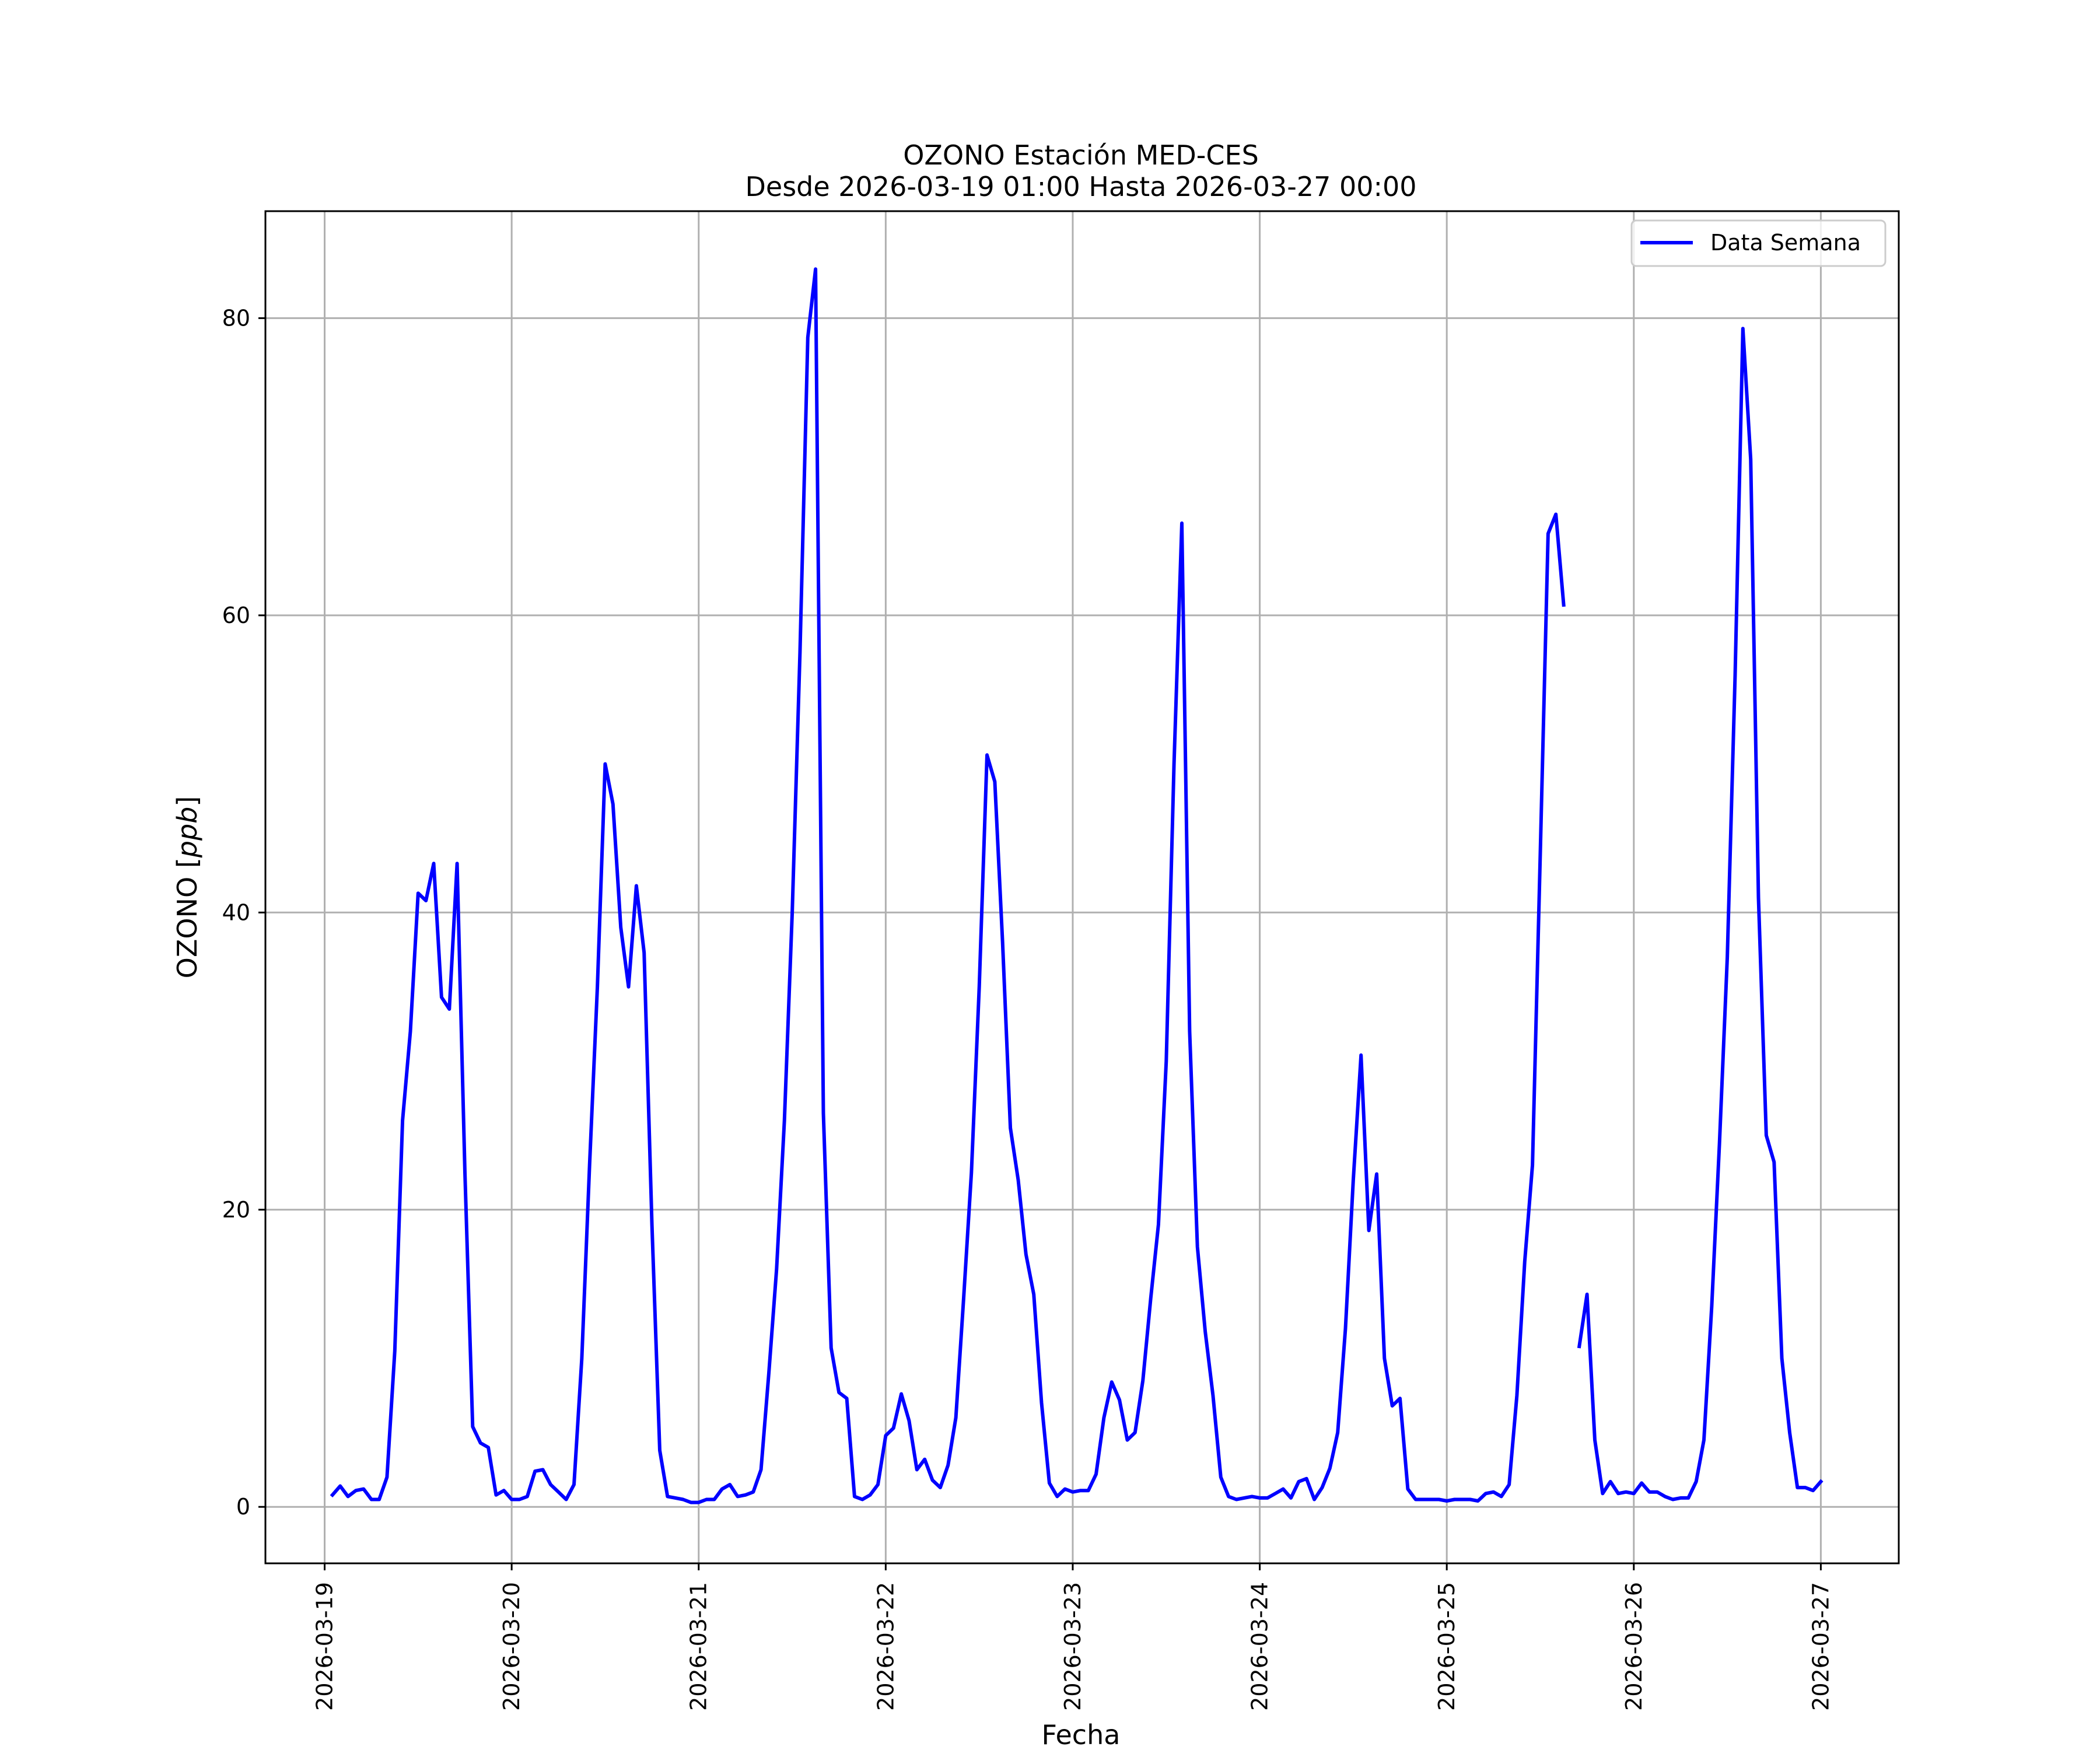  What do you see at coordinates (243, 1507) in the screenshot?
I see `y-tick-label: 0` at bounding box center [243, 1507].